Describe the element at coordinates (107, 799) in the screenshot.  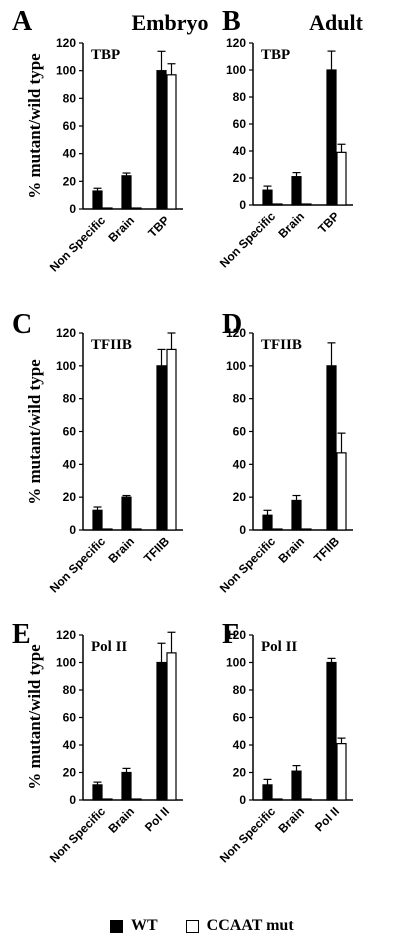
I see `panel-e-bar-mut-non-specific` at that location.